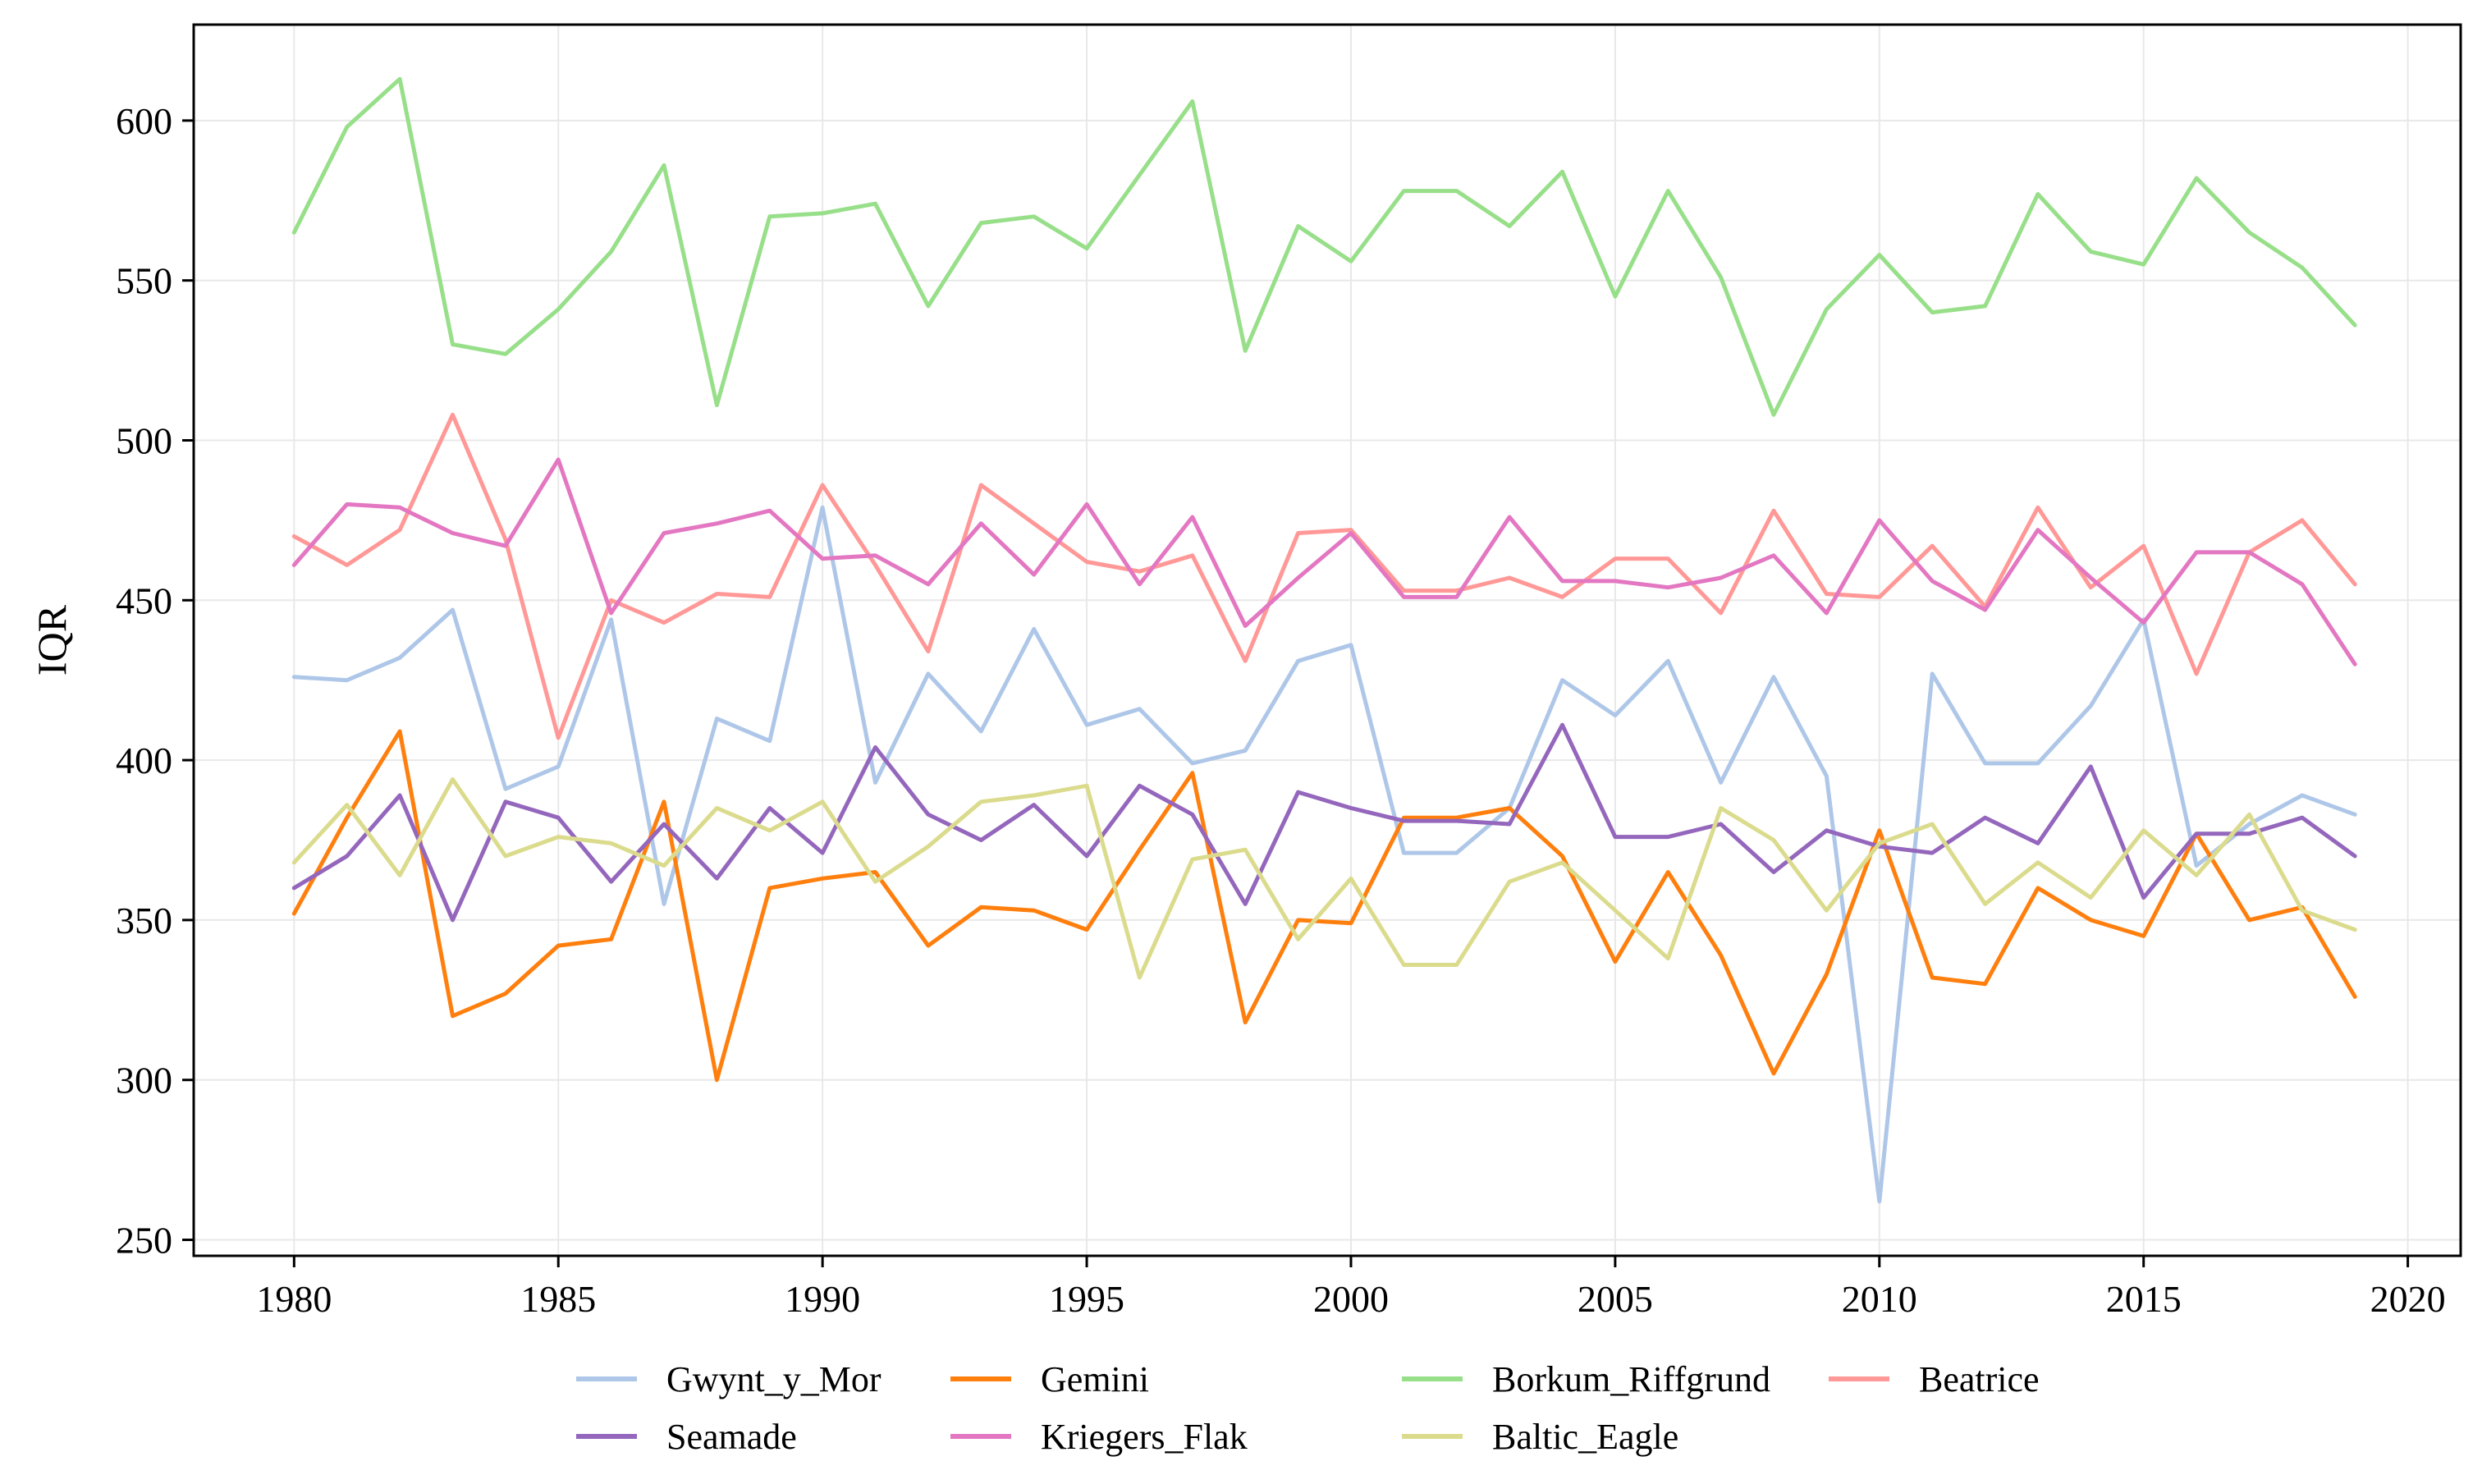  Describe the element at coordinates (774, 1379) in the screenshot. I see `legend-label-gwynt-y-mor: Gwynt_y_Mor` at that location.